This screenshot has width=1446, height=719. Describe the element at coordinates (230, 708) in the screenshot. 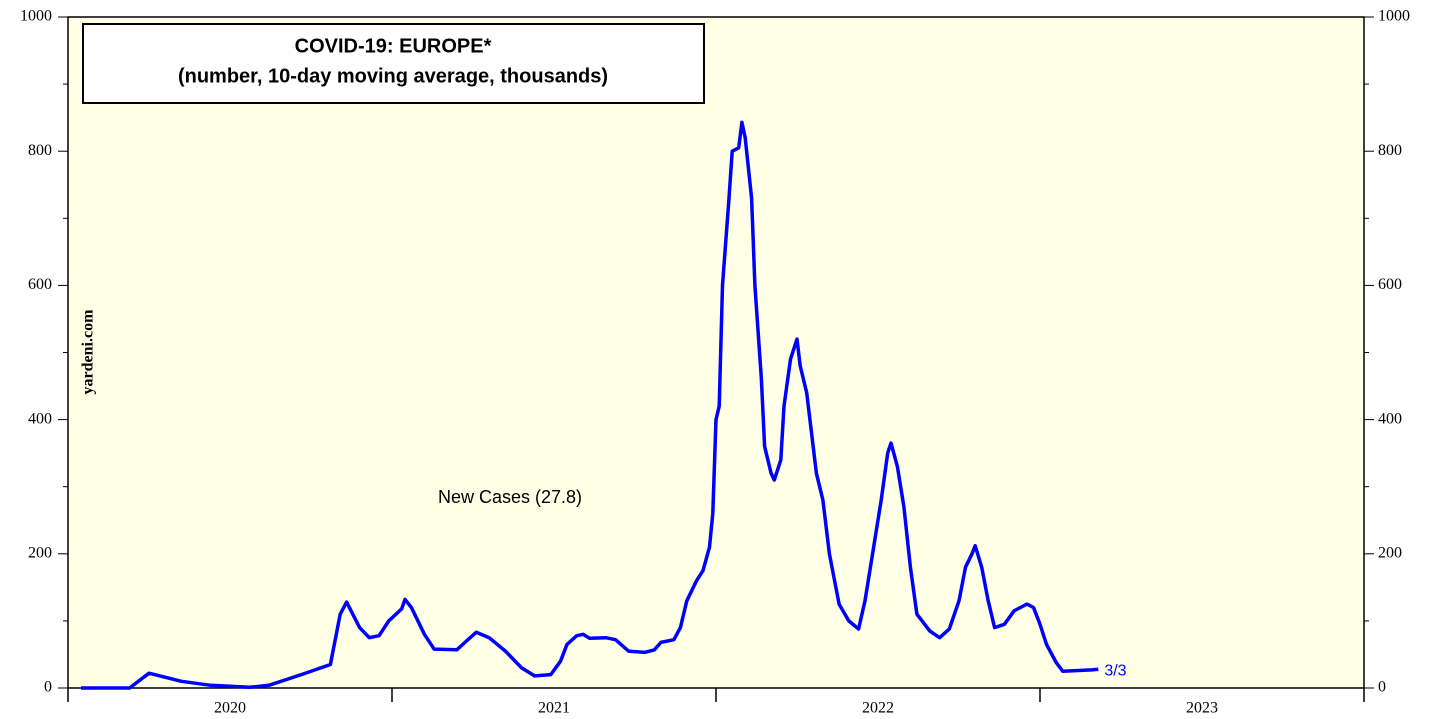

I see `x-tick-label: 2020` at that location.